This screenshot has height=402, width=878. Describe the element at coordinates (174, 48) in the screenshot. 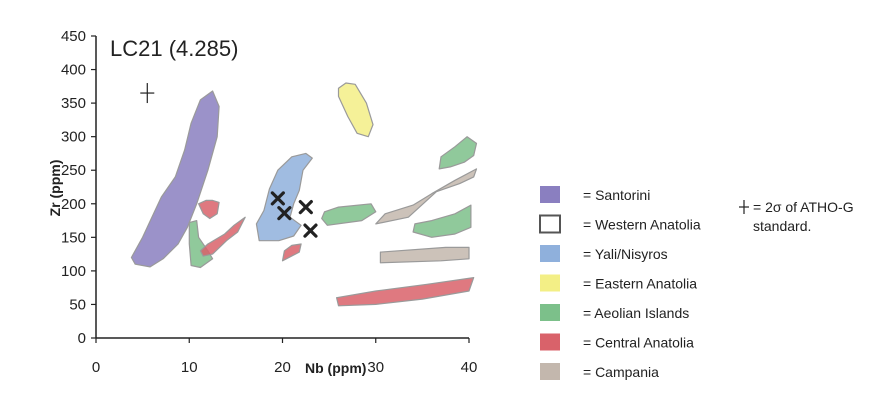

I see `chart-title: LC21 (4.285)` at that location.